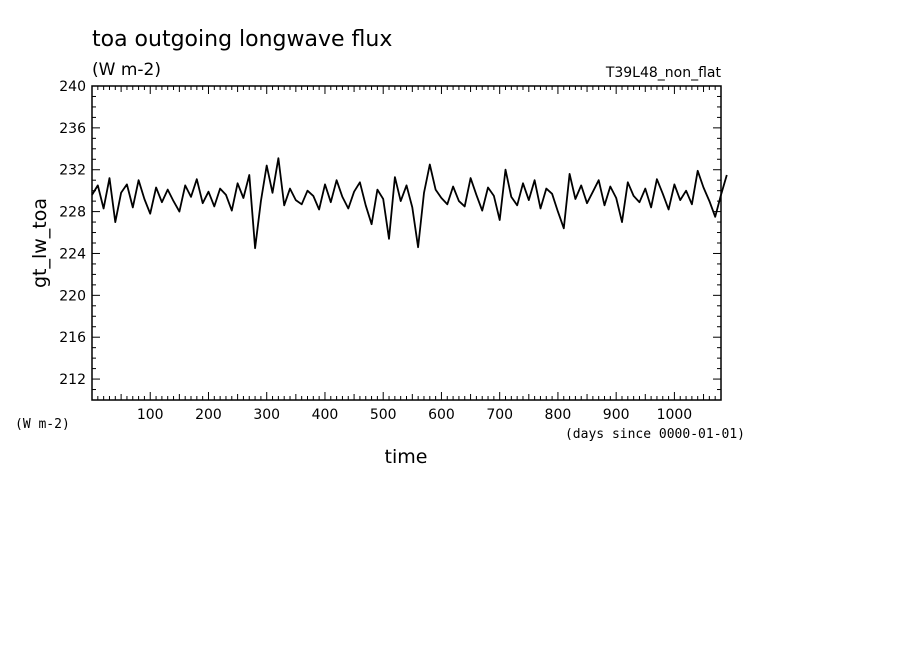 This screenshot has height=659, width=904. I want to click on chart-units-label: (W m-2), so click(126, 70).